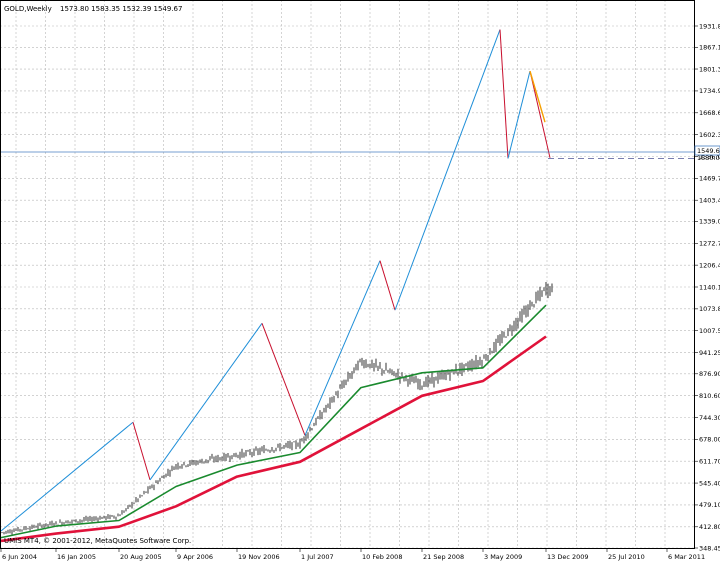 This screenshot has width=720, height=566. Describe the element at coordinates (709, 91) in the screenshot. I see `y-tick-label: 1734.90` at that location.